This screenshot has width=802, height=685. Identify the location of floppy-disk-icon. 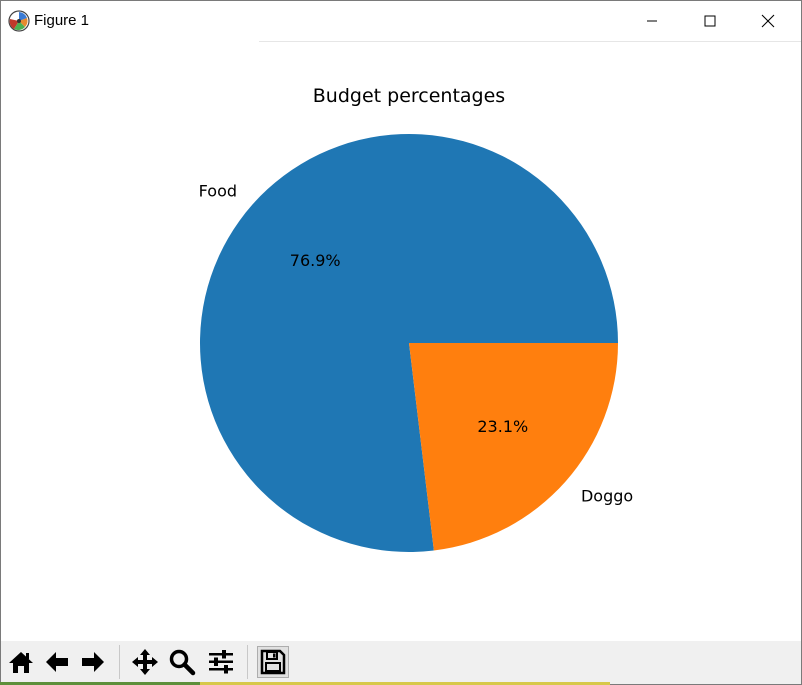
(273, 662).